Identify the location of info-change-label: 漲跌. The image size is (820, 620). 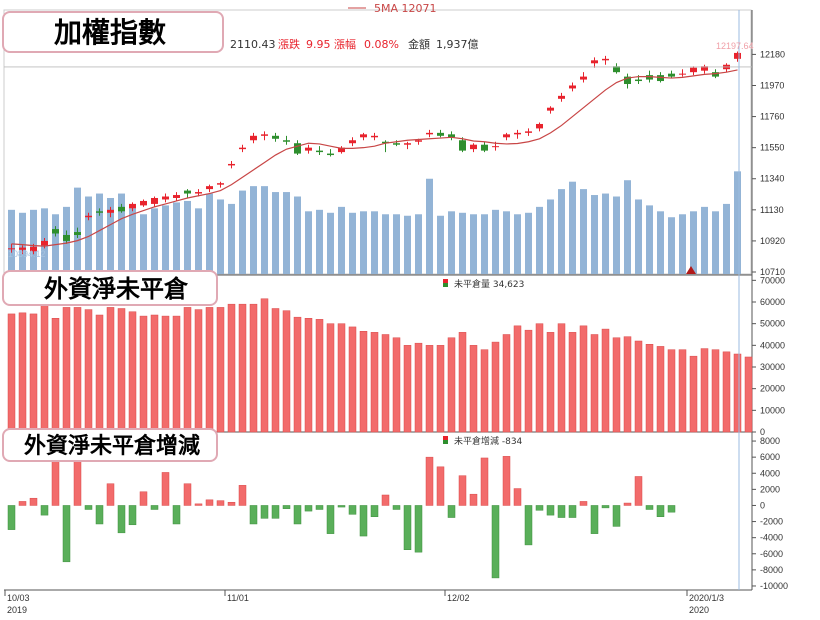
(289, 44).